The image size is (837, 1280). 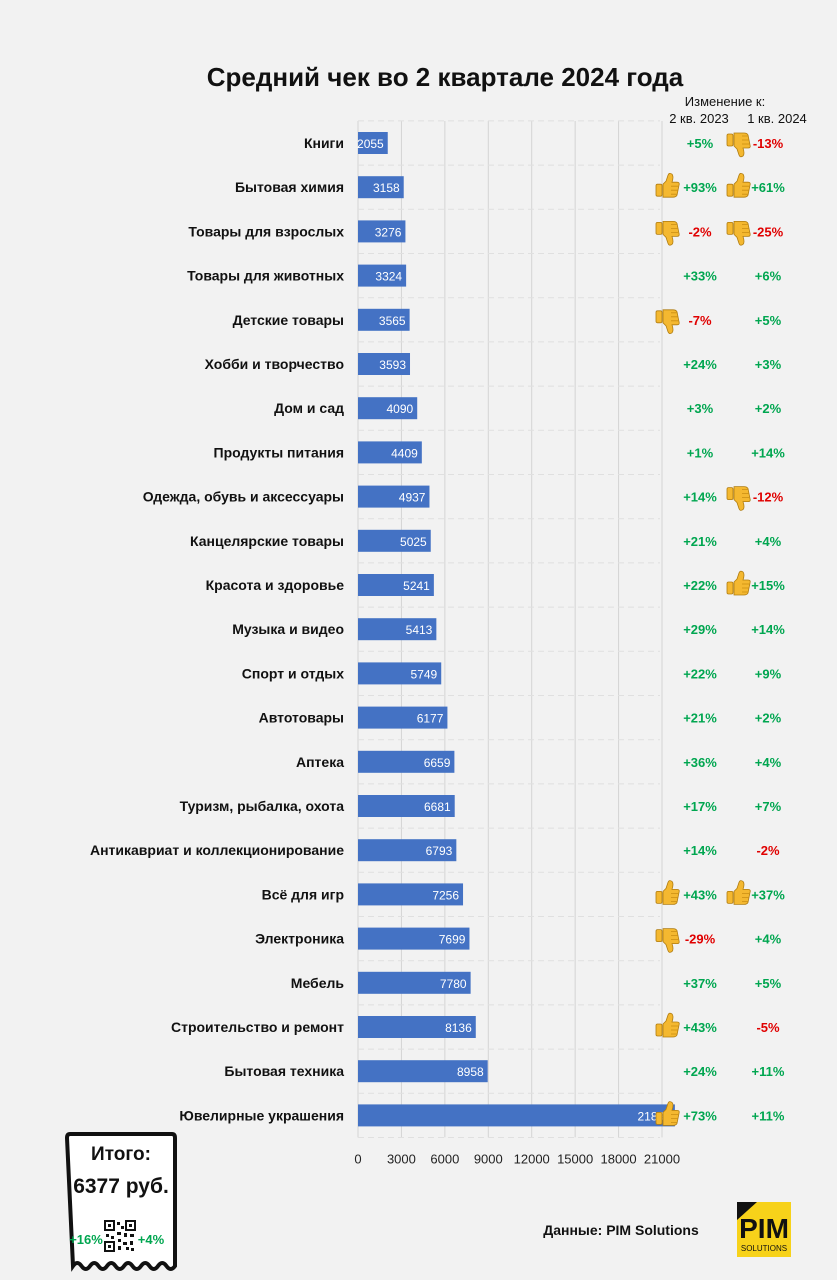 What do you see at coordinates (458, 1028) in the screenshot?
I see `bar-value-label: 8136` at bounding box center [458, 1028].